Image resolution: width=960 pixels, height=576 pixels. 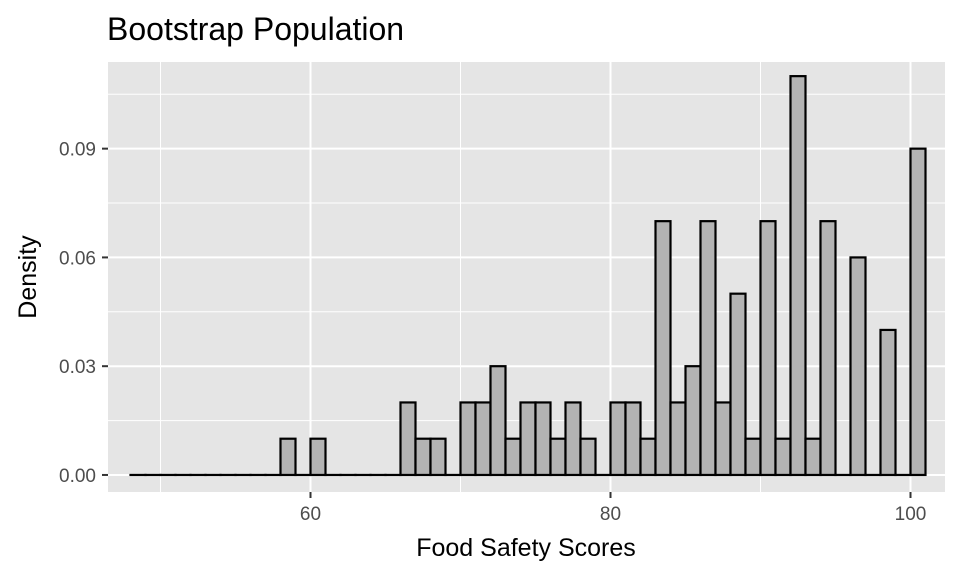 What do you see at coordinates (526, 548) in the screenshot?
I see `x-axis-title: Food Safety Scores` at bounding box center [526, 548].